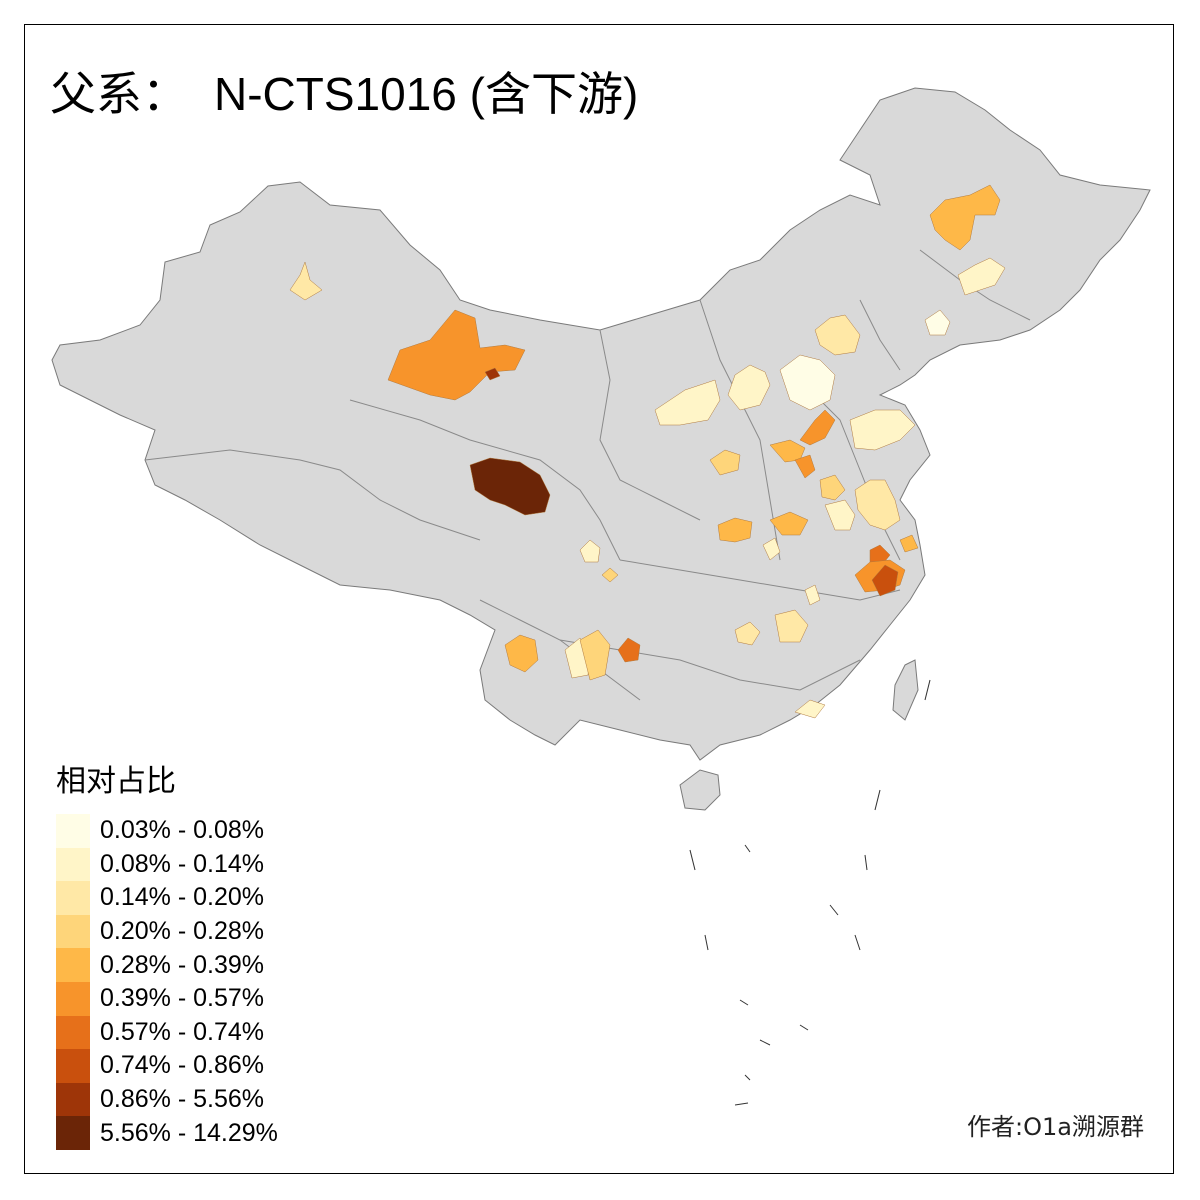 The image size is (1200, 1200). What do you see at coordinates (629, 650) in the screenshot?
I see `region-guizhou` at bounding box center [629, 650].